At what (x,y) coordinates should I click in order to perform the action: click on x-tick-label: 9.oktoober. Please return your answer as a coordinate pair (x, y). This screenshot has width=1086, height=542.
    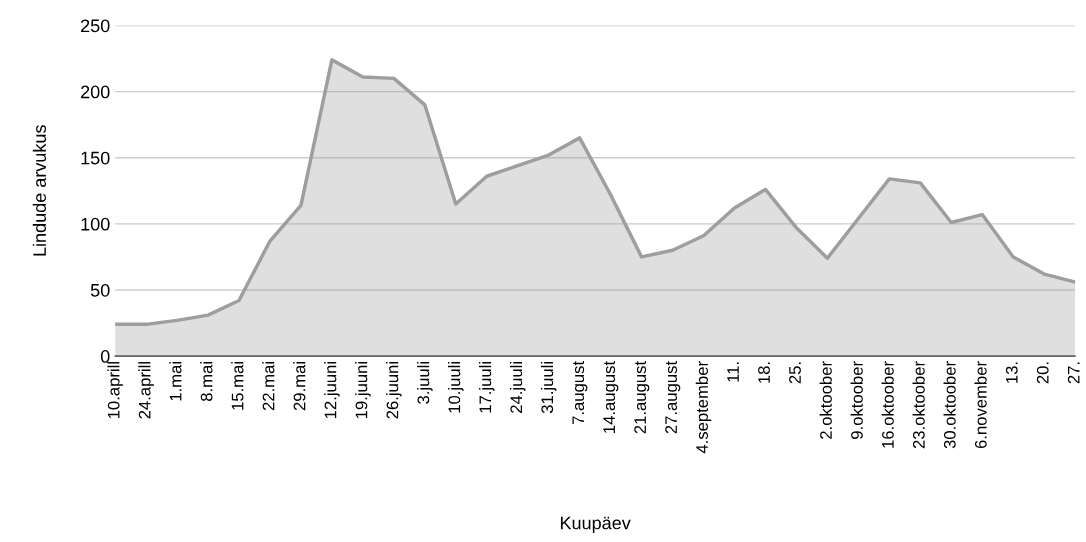
    Looking at the image, I should click on (856, 400).